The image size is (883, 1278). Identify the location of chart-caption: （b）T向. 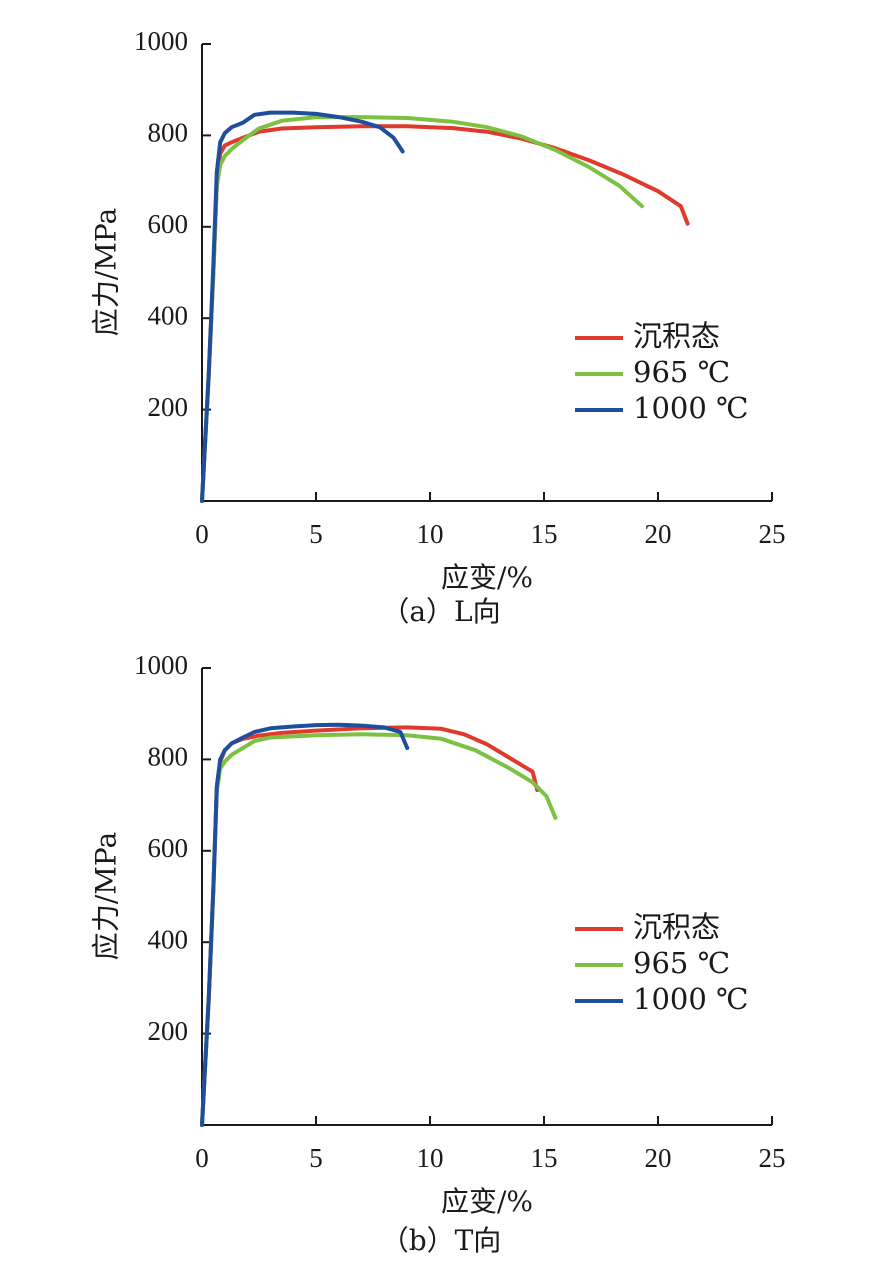
(441, 1240).